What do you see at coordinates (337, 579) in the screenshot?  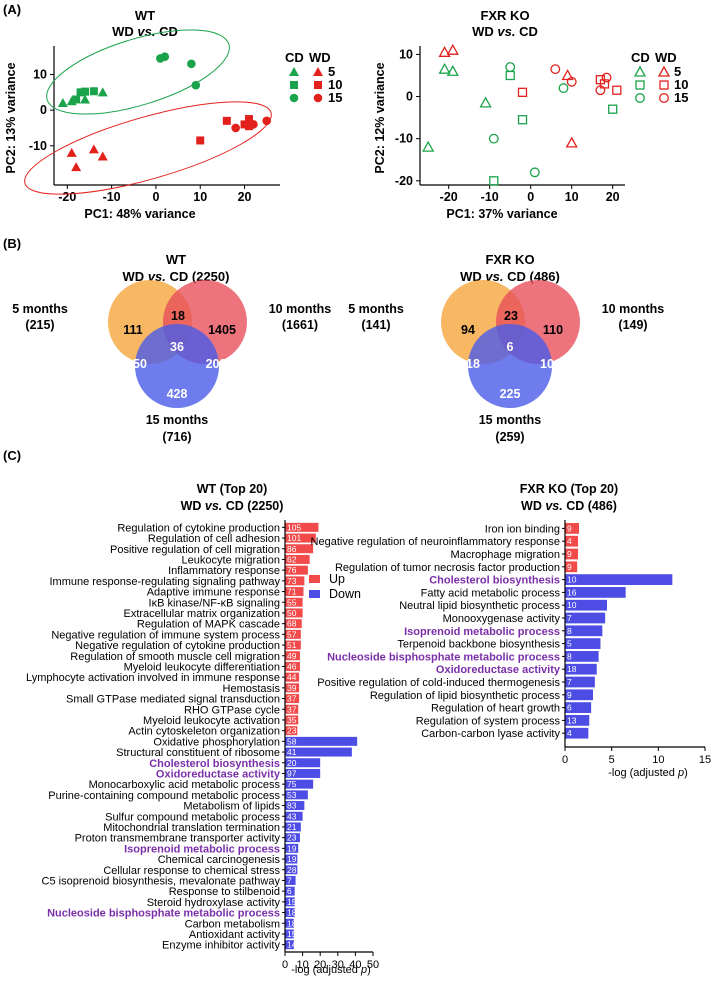 I see `legend-up-label: Up` at bounding box center [337, 579].